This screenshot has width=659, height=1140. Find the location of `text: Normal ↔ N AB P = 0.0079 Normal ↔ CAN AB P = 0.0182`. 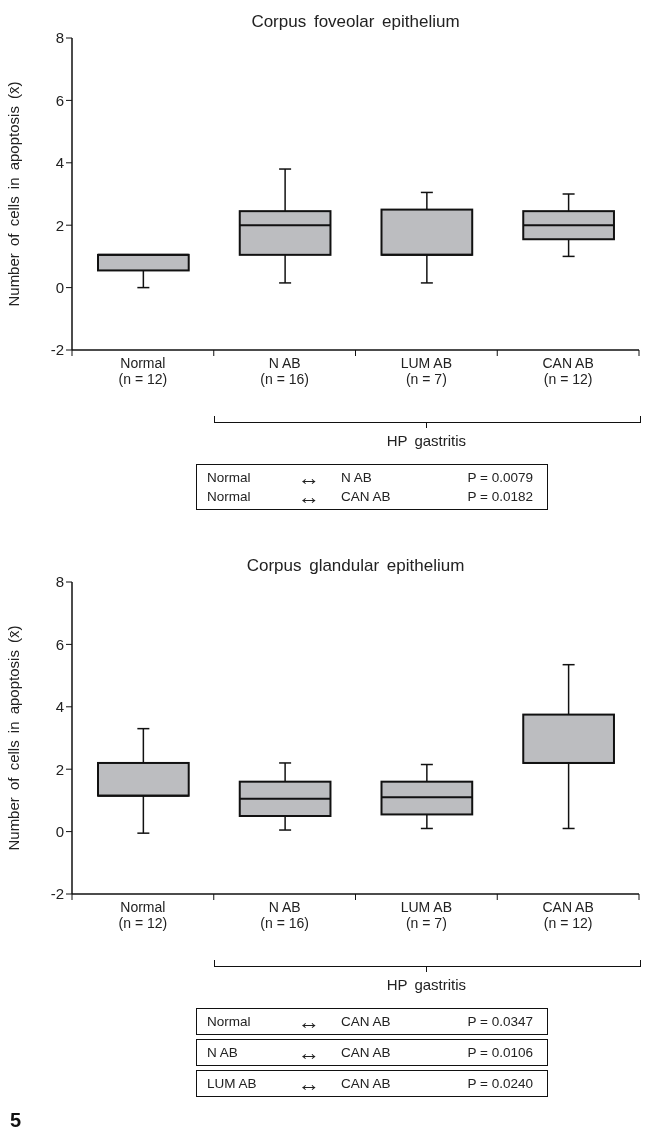

text: Normal ↔ N AB P = 0.0079 Normal ↔ CAN AB P = 0.0182 is located at coordinates (370, 487).